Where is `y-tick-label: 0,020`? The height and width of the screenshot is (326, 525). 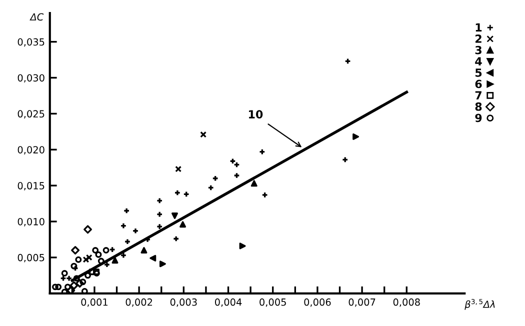 y-tick-label: 0,020 is located at coordinates (31, 150).